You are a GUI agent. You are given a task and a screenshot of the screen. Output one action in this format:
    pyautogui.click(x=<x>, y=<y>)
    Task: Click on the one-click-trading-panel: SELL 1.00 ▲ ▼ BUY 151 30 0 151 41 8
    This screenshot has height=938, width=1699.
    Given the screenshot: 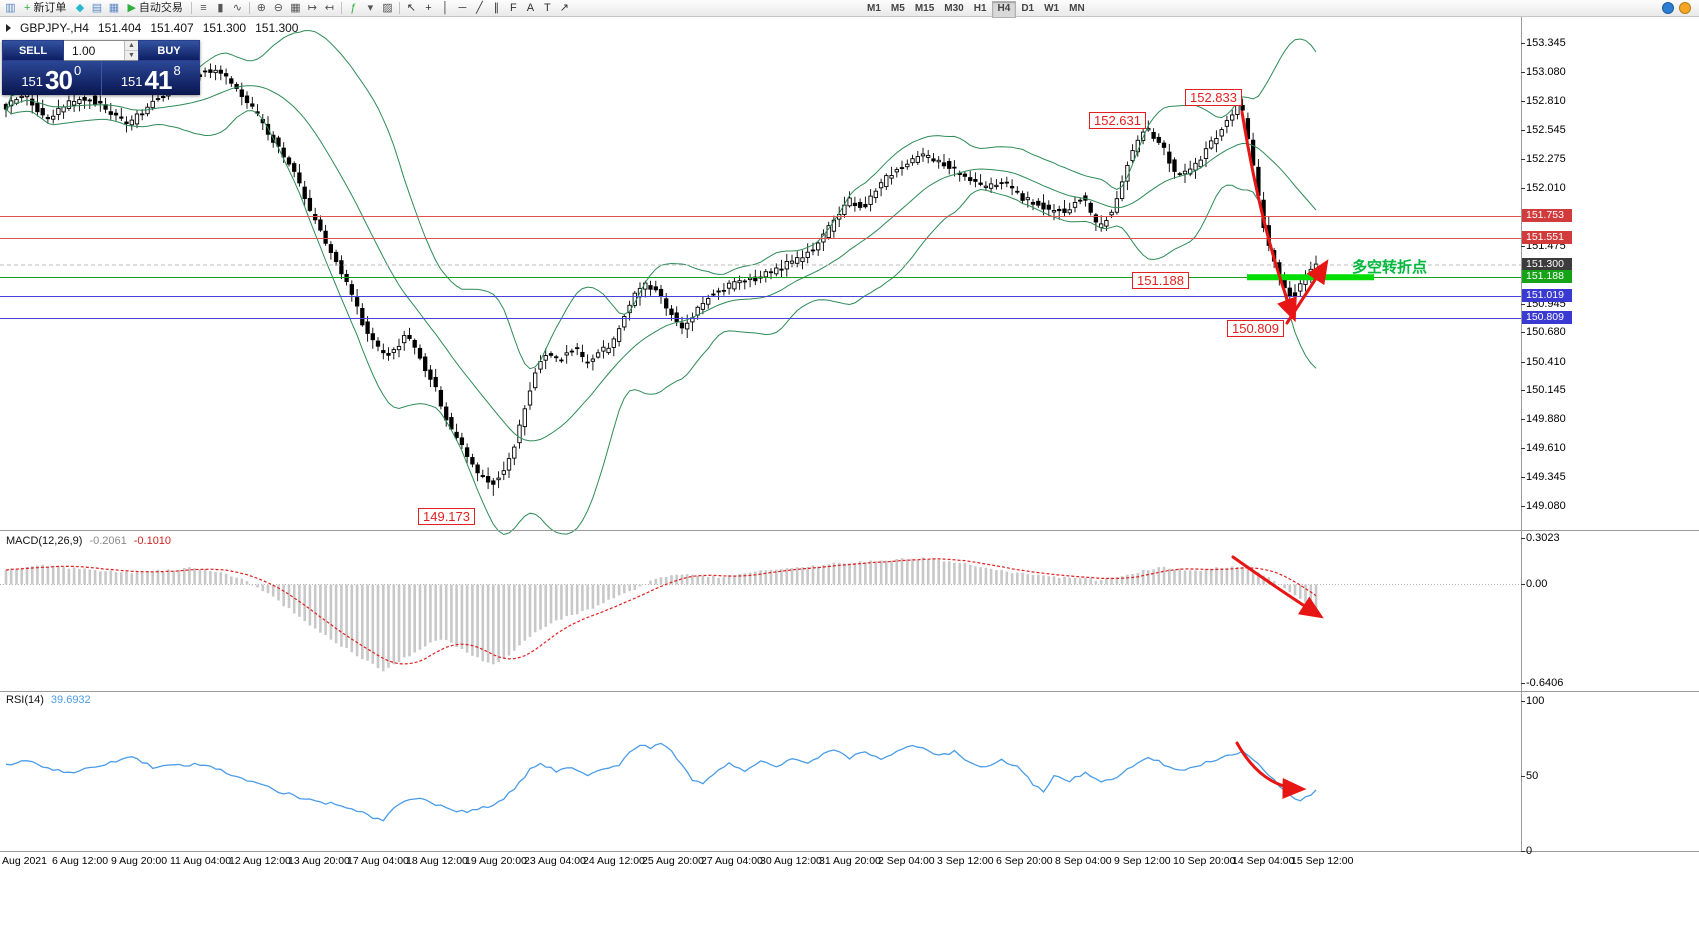 What is the action you would take?
    pyautogui.click(x=101, y=67)
    